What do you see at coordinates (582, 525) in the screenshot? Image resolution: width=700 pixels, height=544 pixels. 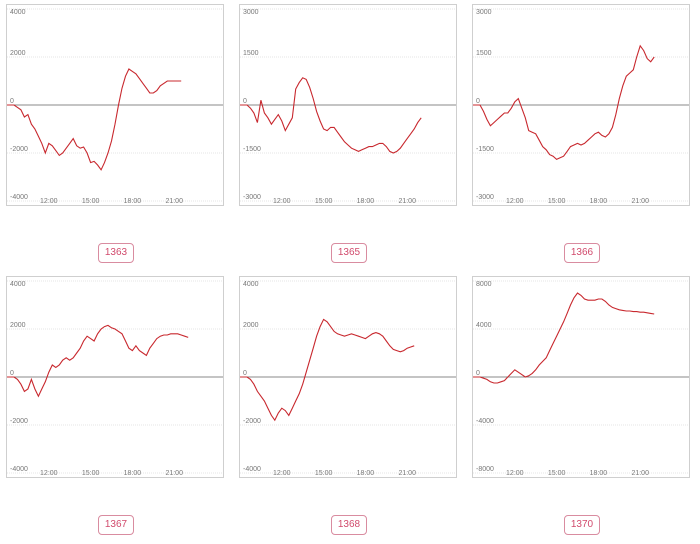 I see `chart-label-badge: 1370` at bounding box center [582, 525].